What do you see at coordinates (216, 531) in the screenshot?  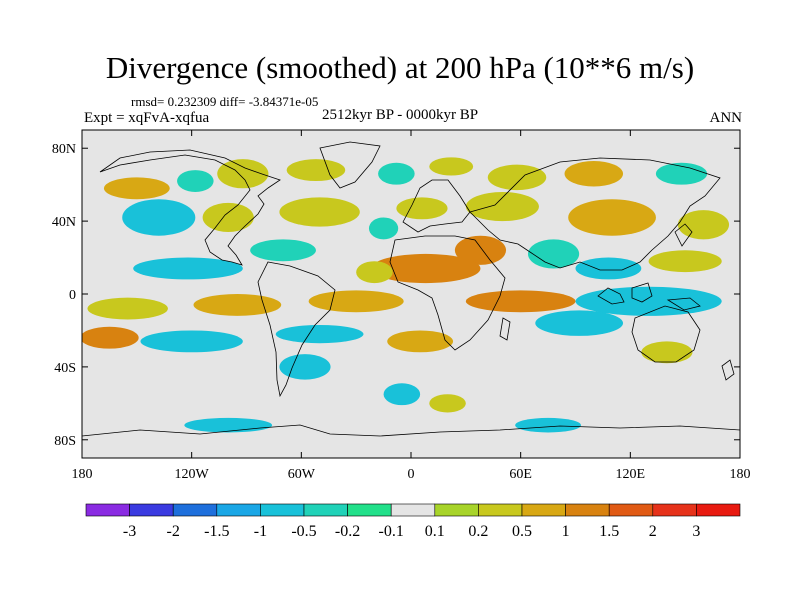 I see `colorbar-label: -1.5` at bounding box center [216, 531].